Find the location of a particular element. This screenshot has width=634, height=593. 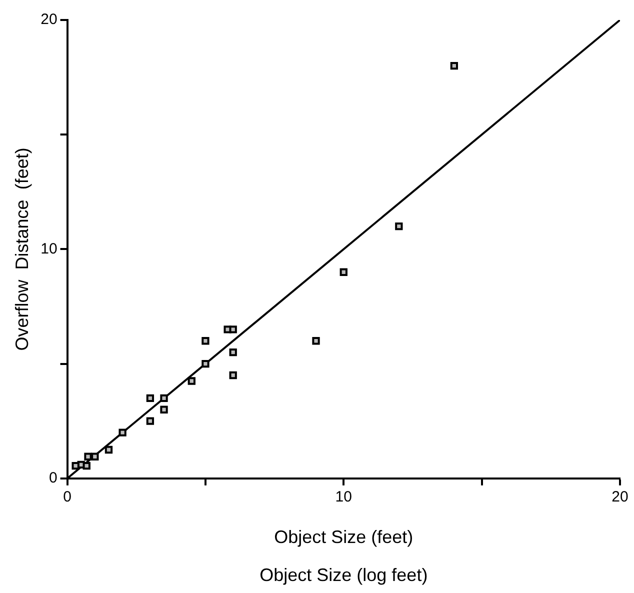

y-tick-label: 0 is located at coordinates (53, 478).